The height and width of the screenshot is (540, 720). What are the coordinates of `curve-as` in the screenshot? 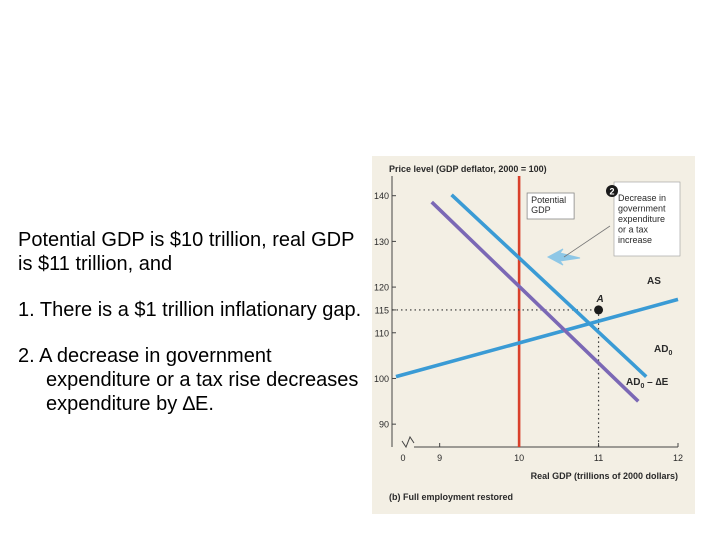 It's located at (537, 338).